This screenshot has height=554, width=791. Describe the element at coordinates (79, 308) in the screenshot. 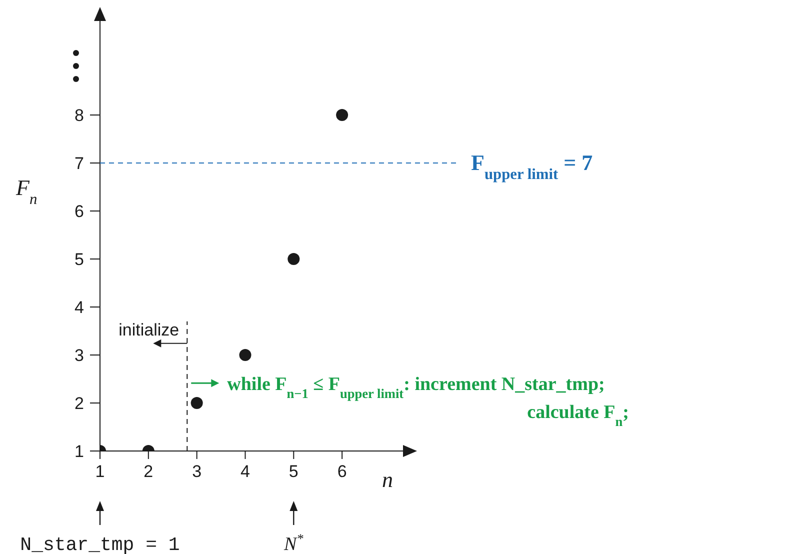

I see `y-tick-label: 4` at that location.